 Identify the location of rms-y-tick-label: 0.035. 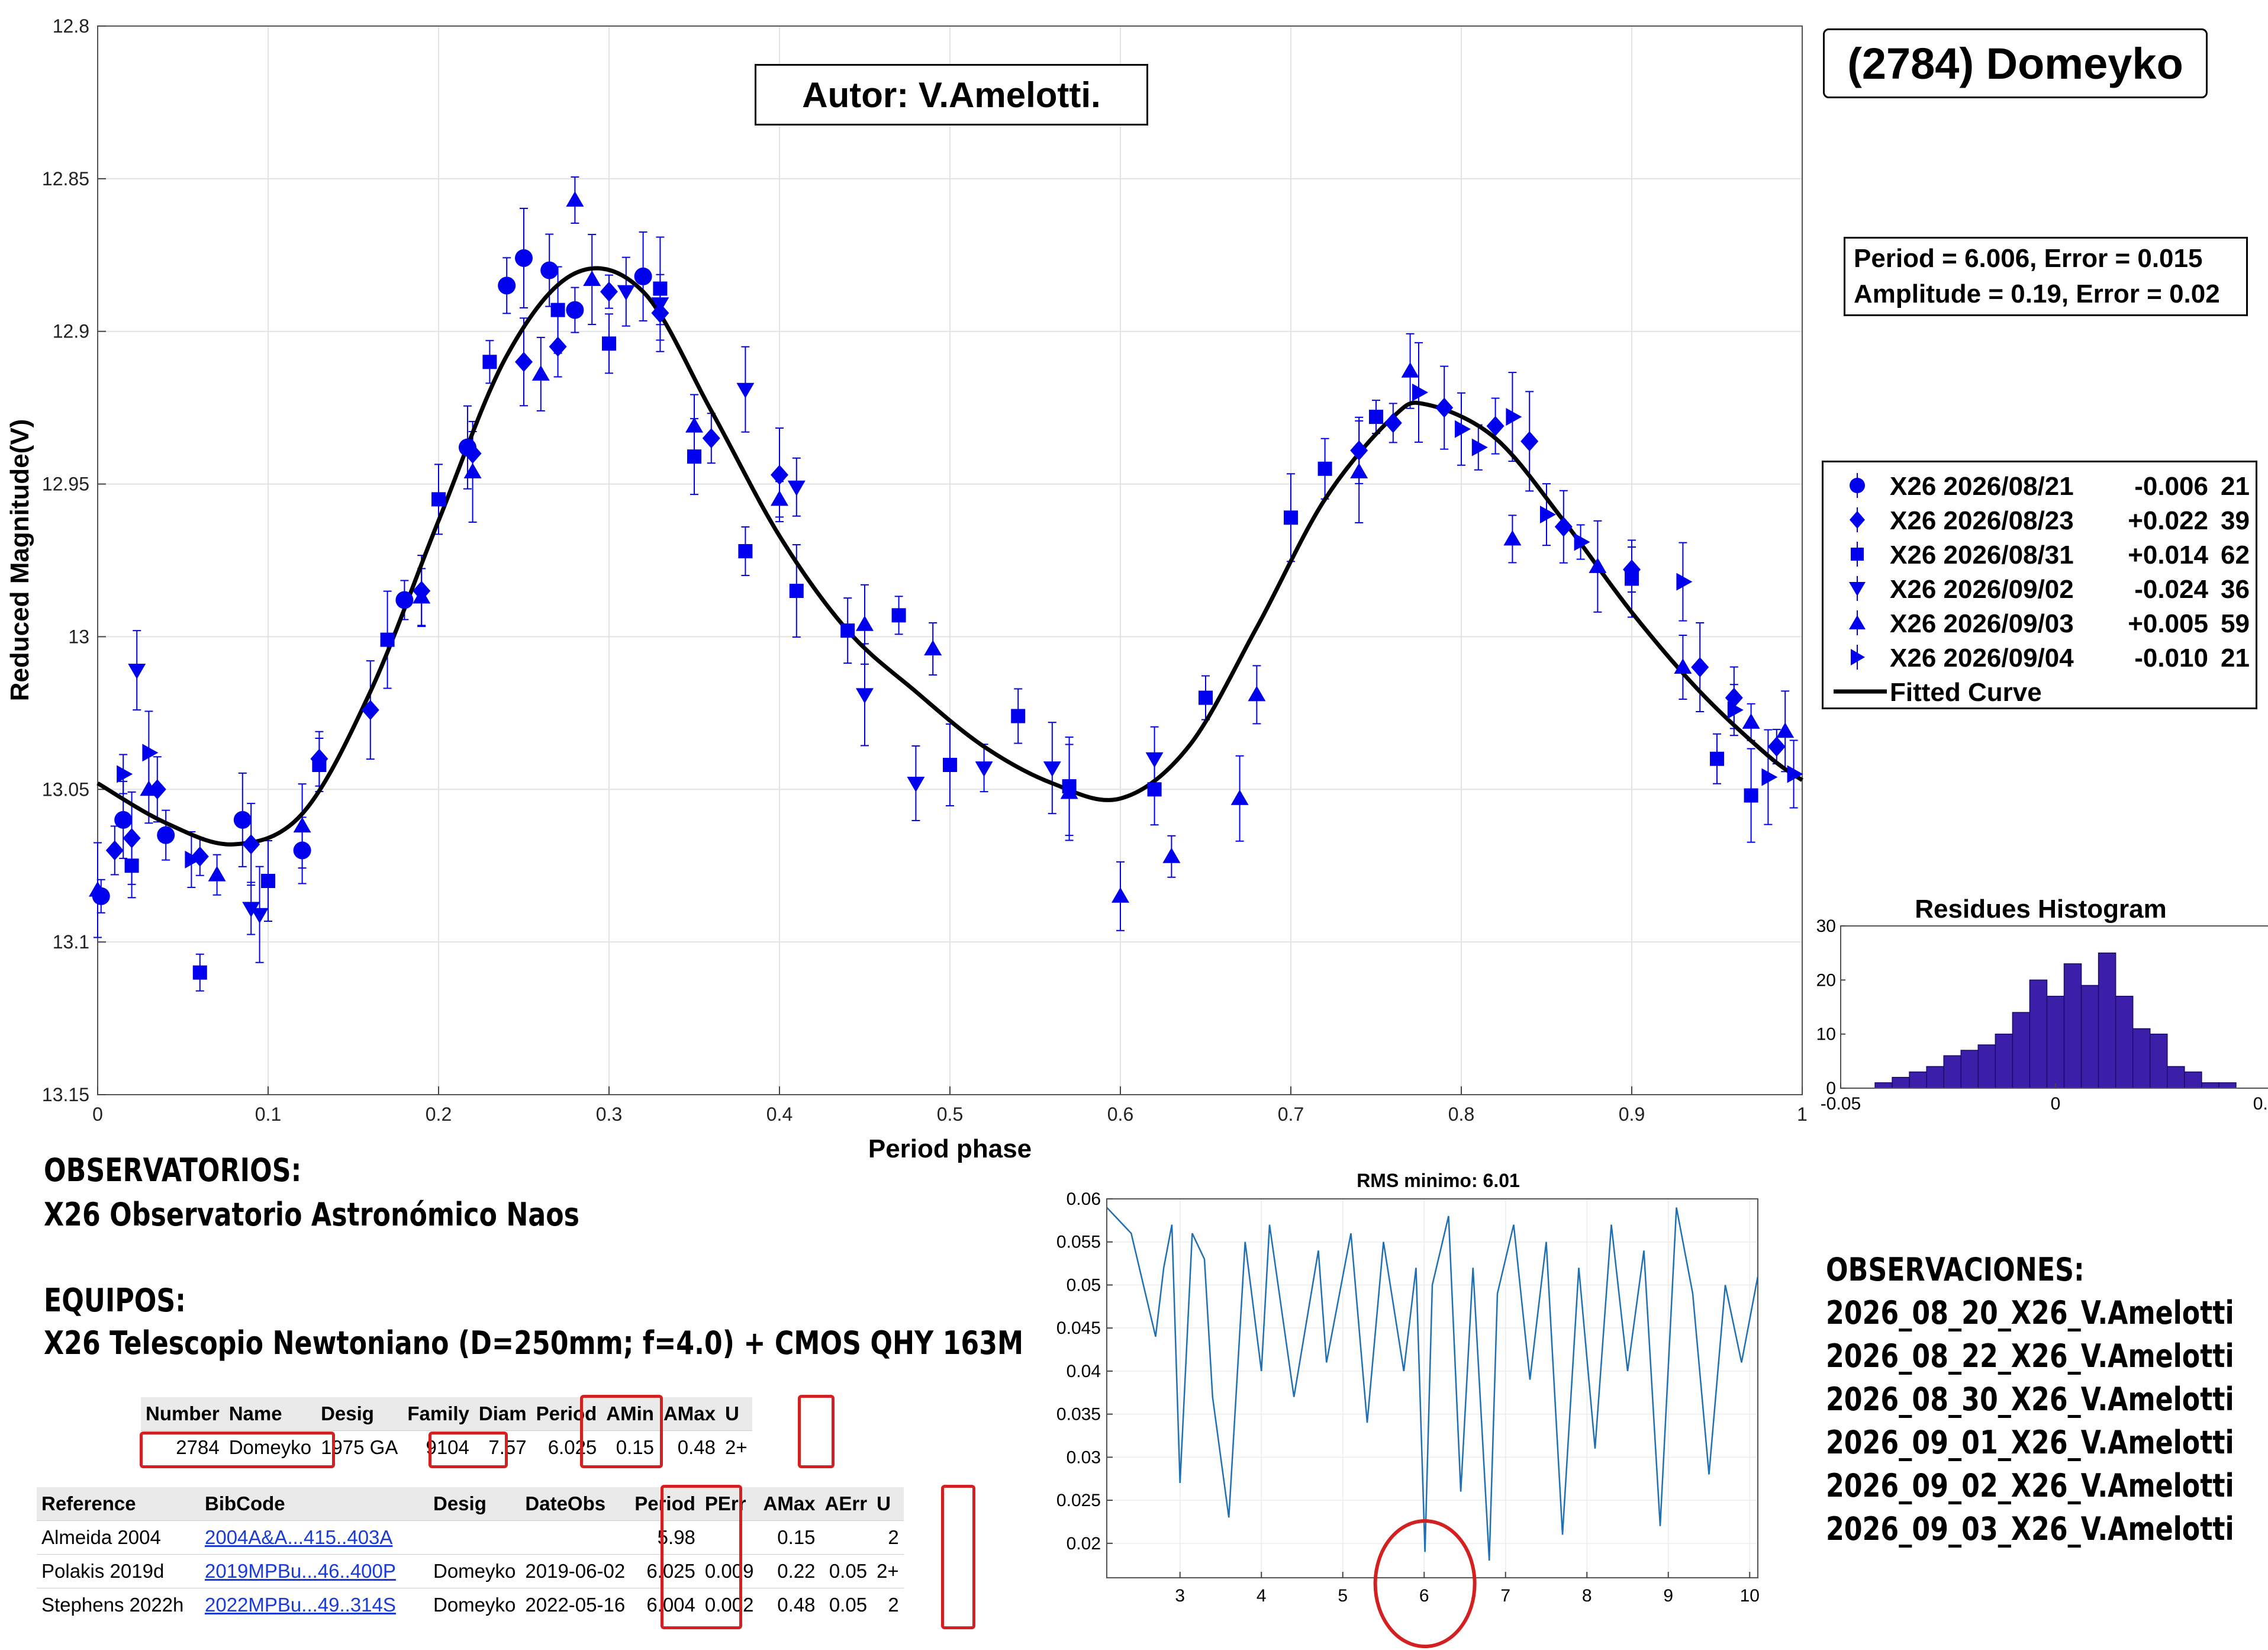
(1079, 1414).